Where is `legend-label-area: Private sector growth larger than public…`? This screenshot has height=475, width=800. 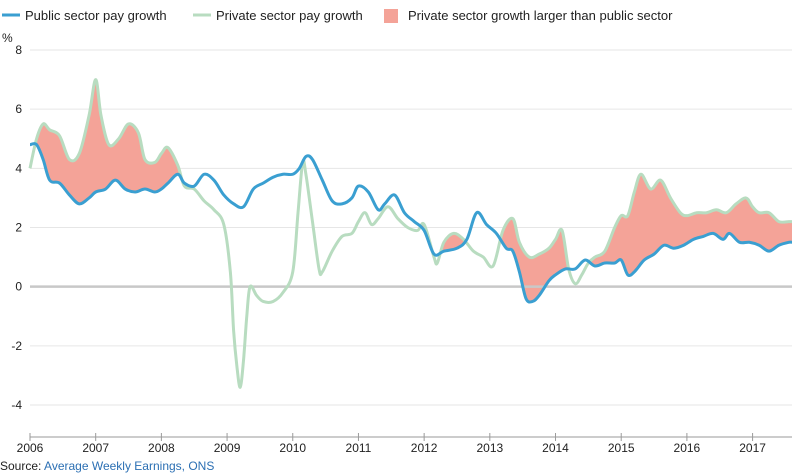
legend-label-area: Private sector growth larger than public… is located at coordinates (540, 15).